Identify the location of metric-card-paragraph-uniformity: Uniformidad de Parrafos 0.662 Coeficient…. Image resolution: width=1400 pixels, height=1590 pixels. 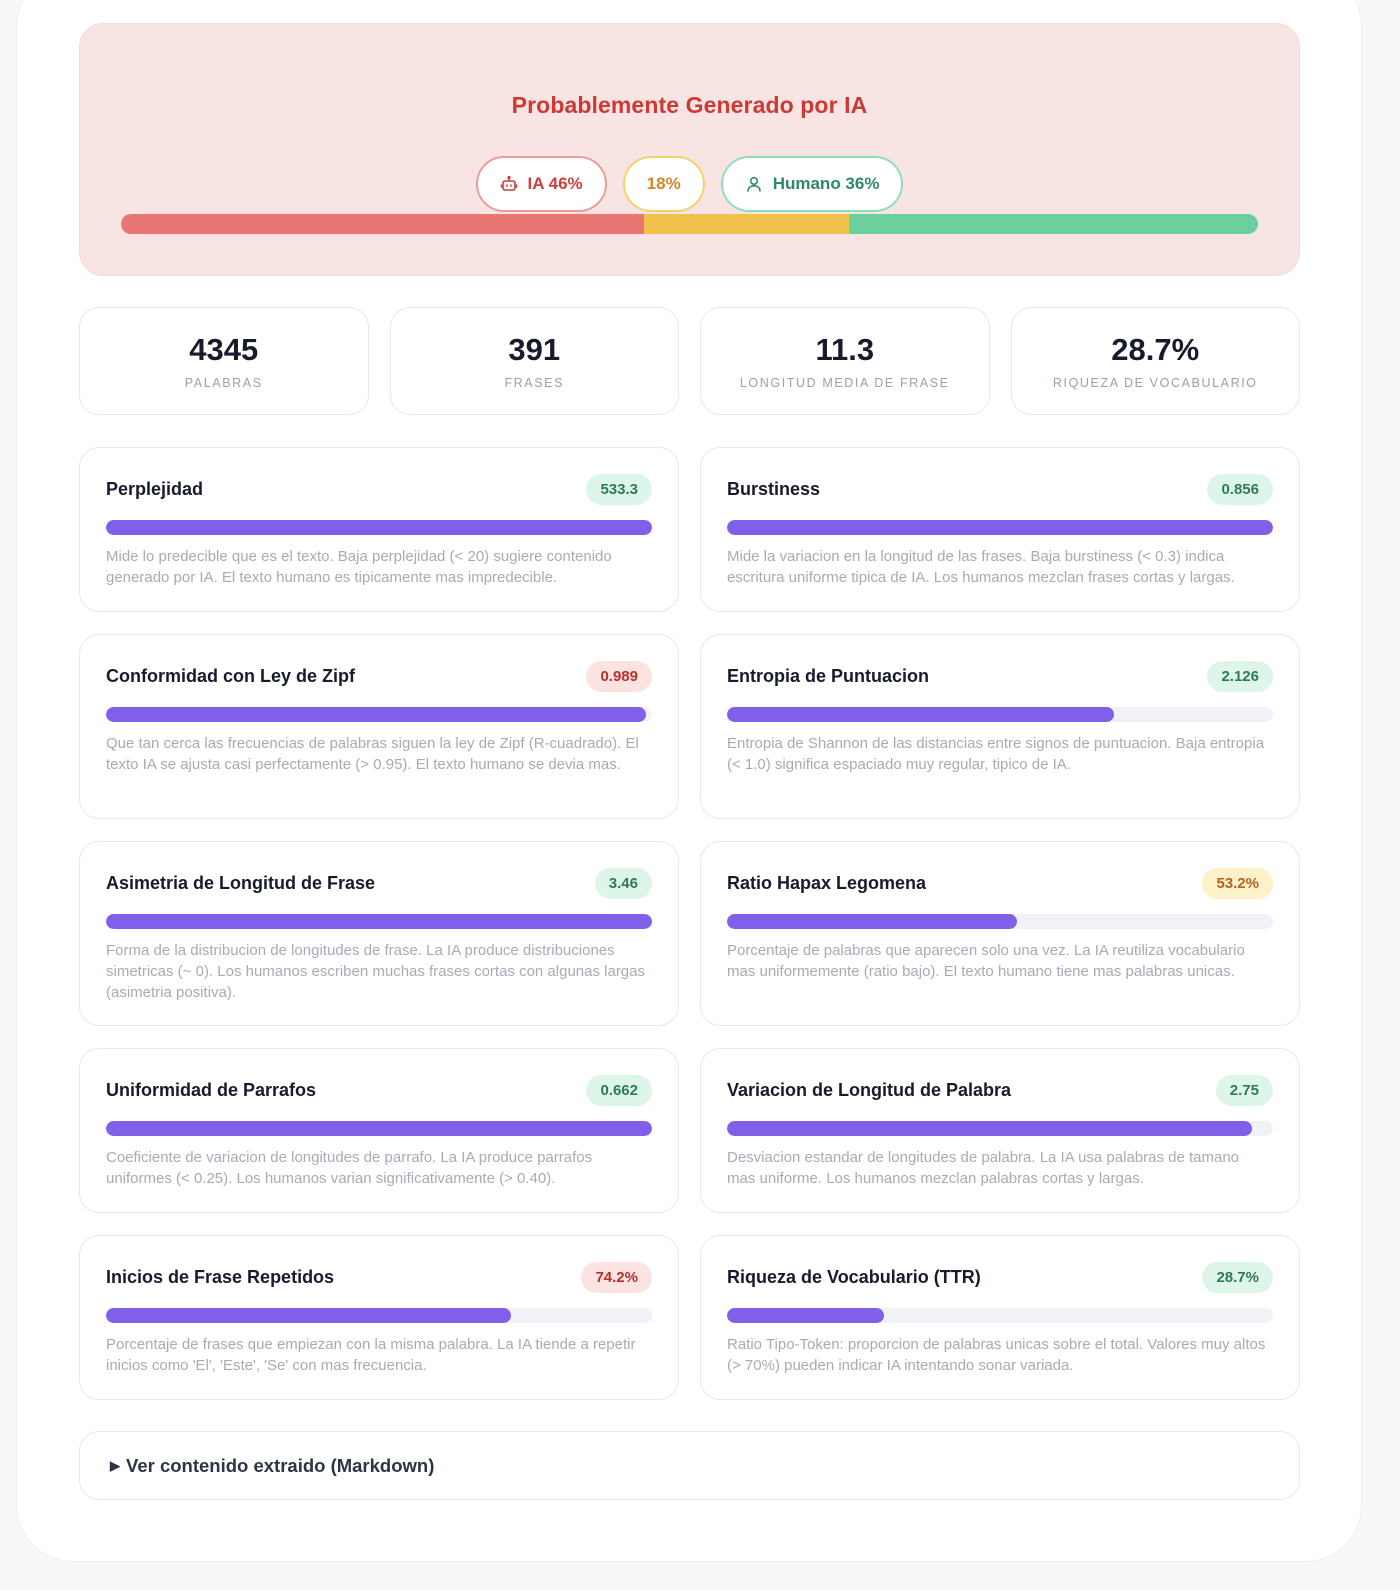
(379, 1130).